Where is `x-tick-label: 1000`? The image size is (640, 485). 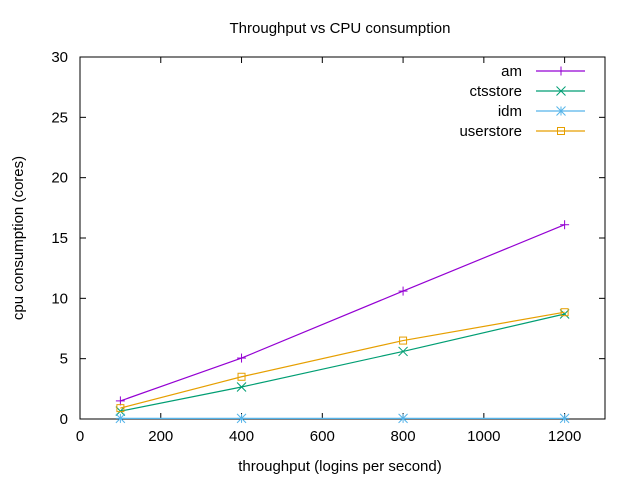 x-tick-label: 1000 is located at coordinates (483, 436).